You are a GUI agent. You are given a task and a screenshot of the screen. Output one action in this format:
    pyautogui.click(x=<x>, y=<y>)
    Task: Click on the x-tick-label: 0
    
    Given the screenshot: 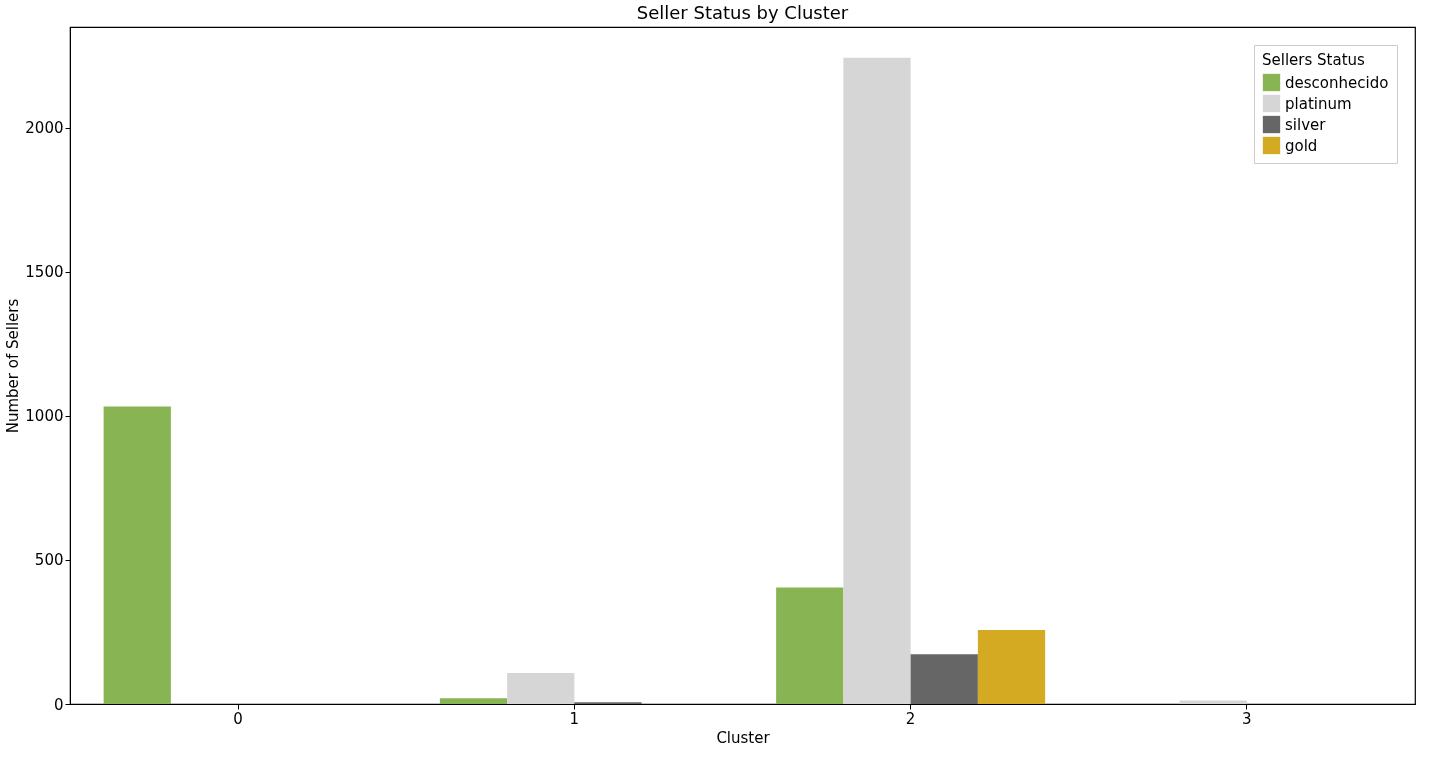 What is the action you would take?
    pyautogui.click(x=238, y=718)
    